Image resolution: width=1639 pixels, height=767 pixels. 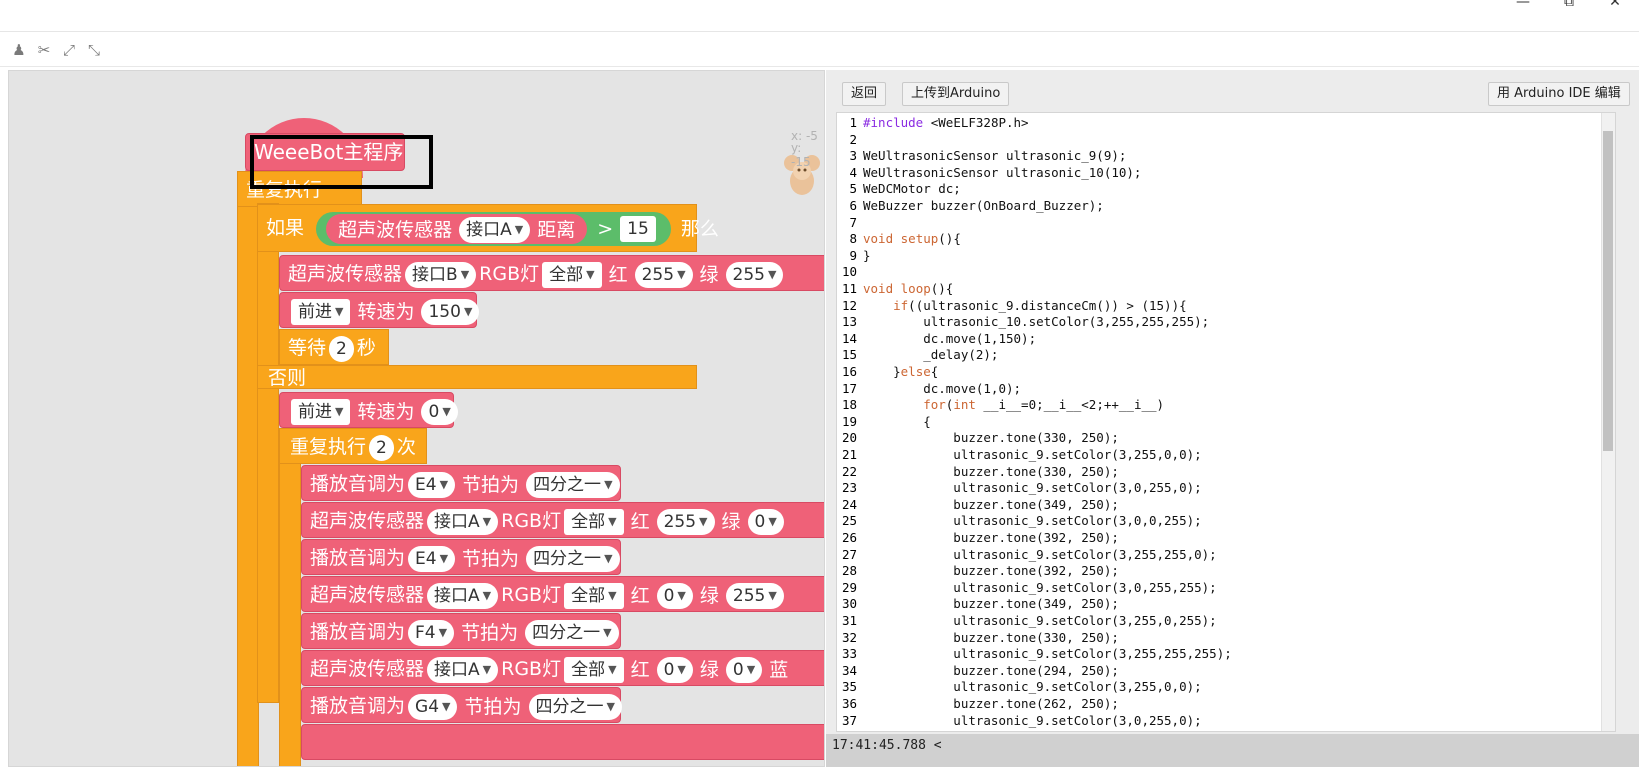 What do you see at coordinates (299, 189) in the screenshot?
I see `forever-block: 重复执行` at bounding box center [299, 189].